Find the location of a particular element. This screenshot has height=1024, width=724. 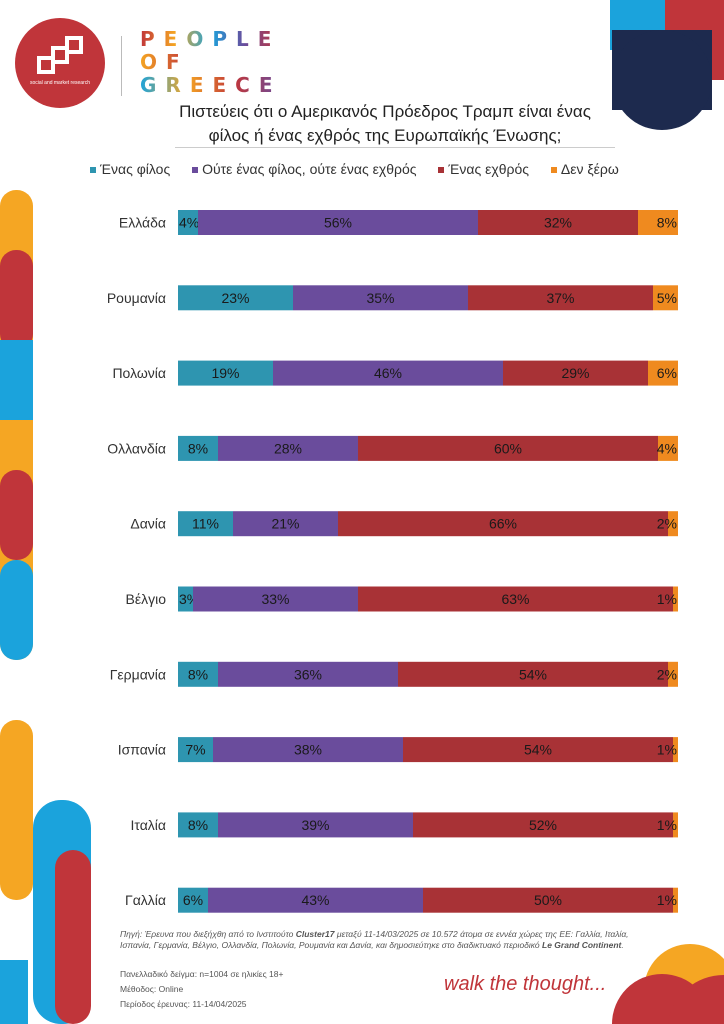

source-end: . is located at coordinates (622, 945).